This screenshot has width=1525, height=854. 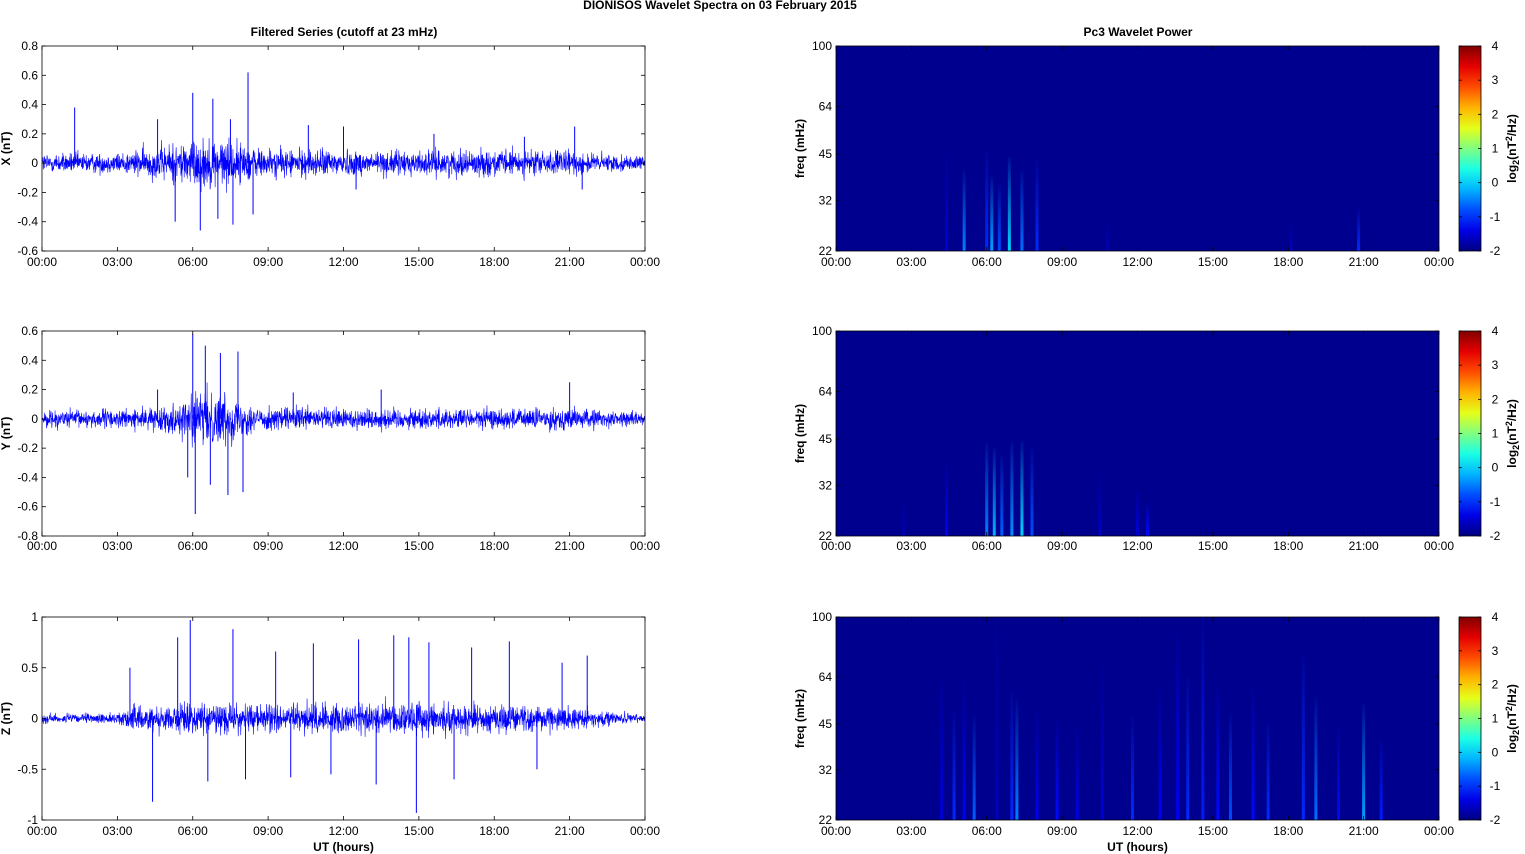 I want to click on y-axis-label: X (nT), so click(x=6, y=149).